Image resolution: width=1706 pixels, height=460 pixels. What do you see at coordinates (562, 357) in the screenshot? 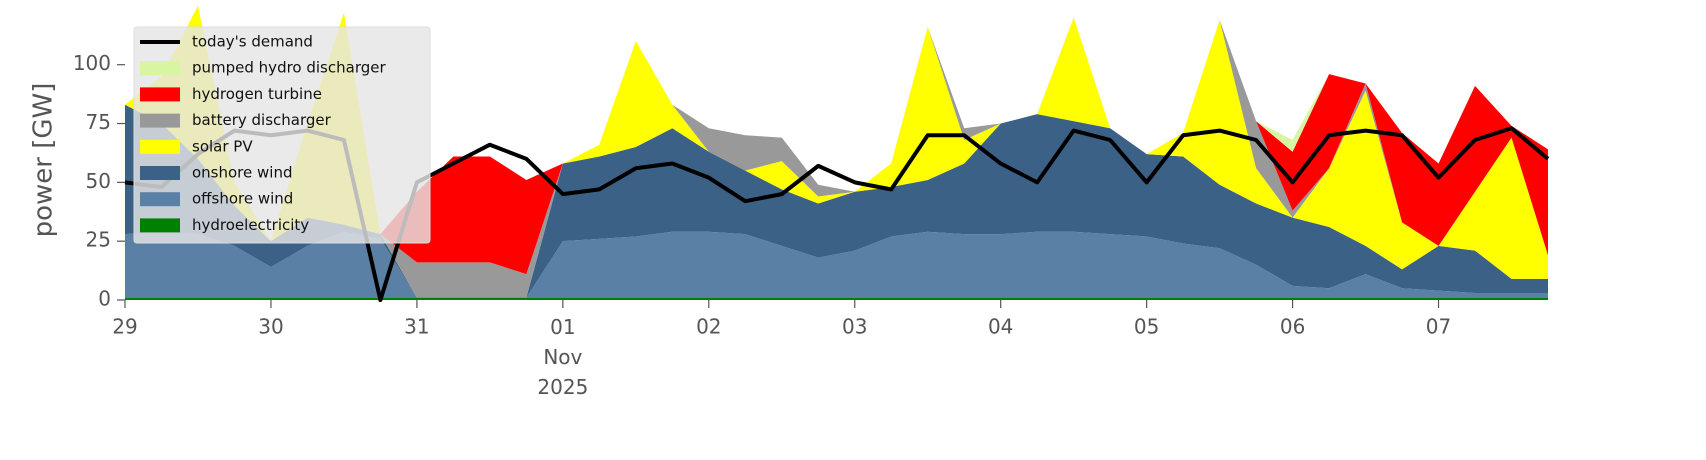
I see `x-tick-label: 01 Nov 2025` at bounding box center [562, 357].